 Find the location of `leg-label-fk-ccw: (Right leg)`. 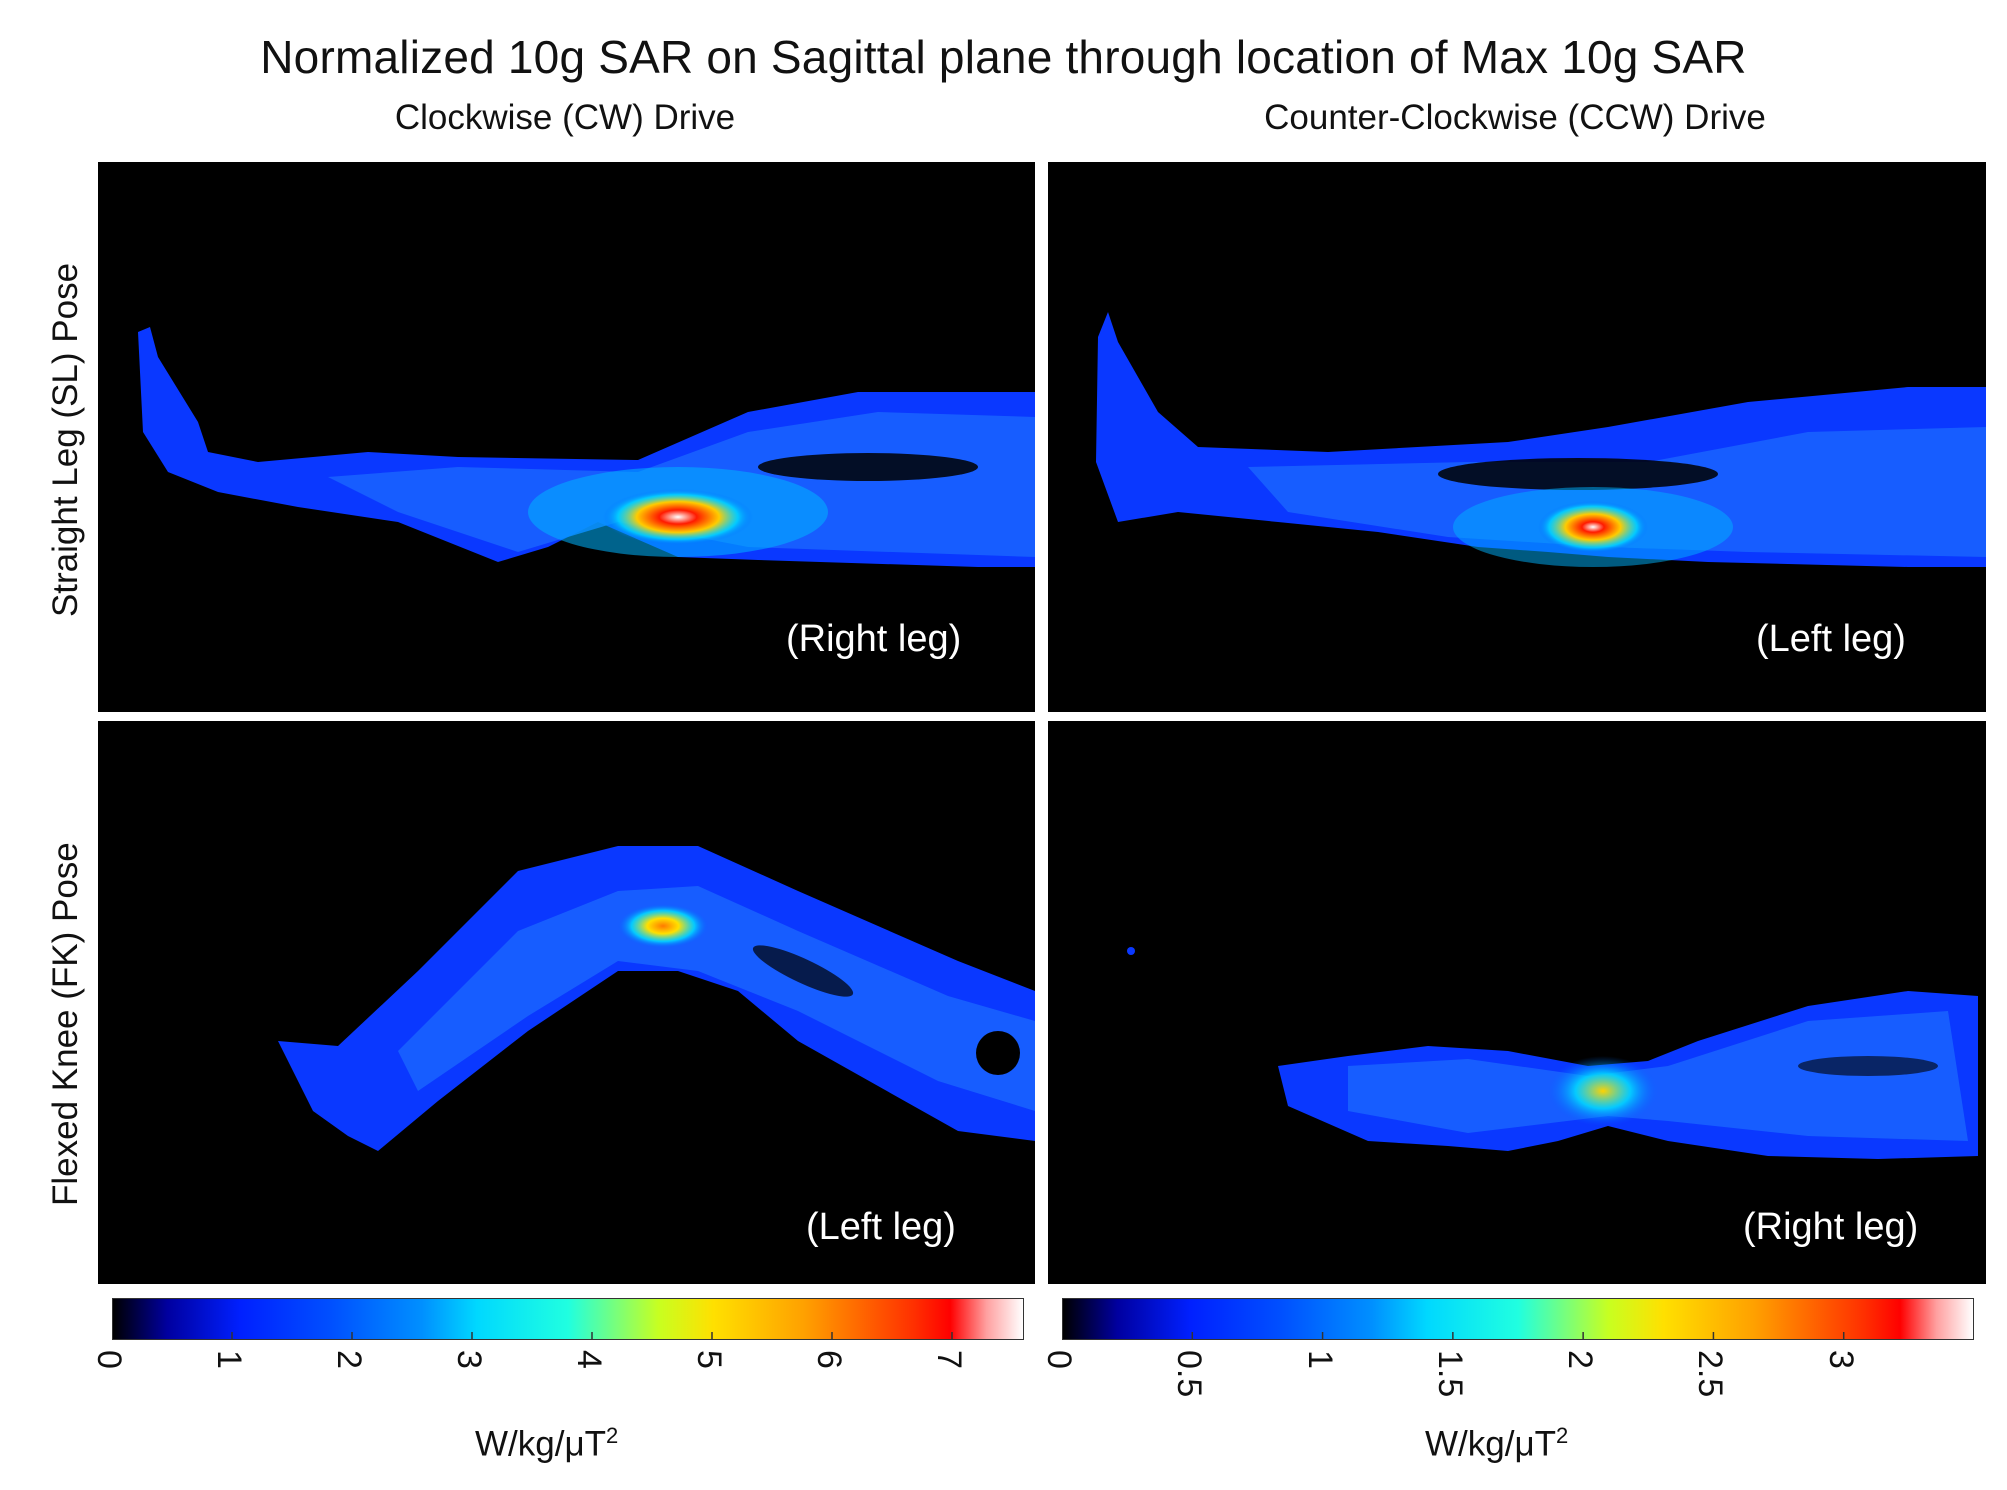

leg-label-fk-ccw: (Right leg) is located at coordinates (1831, 1227).